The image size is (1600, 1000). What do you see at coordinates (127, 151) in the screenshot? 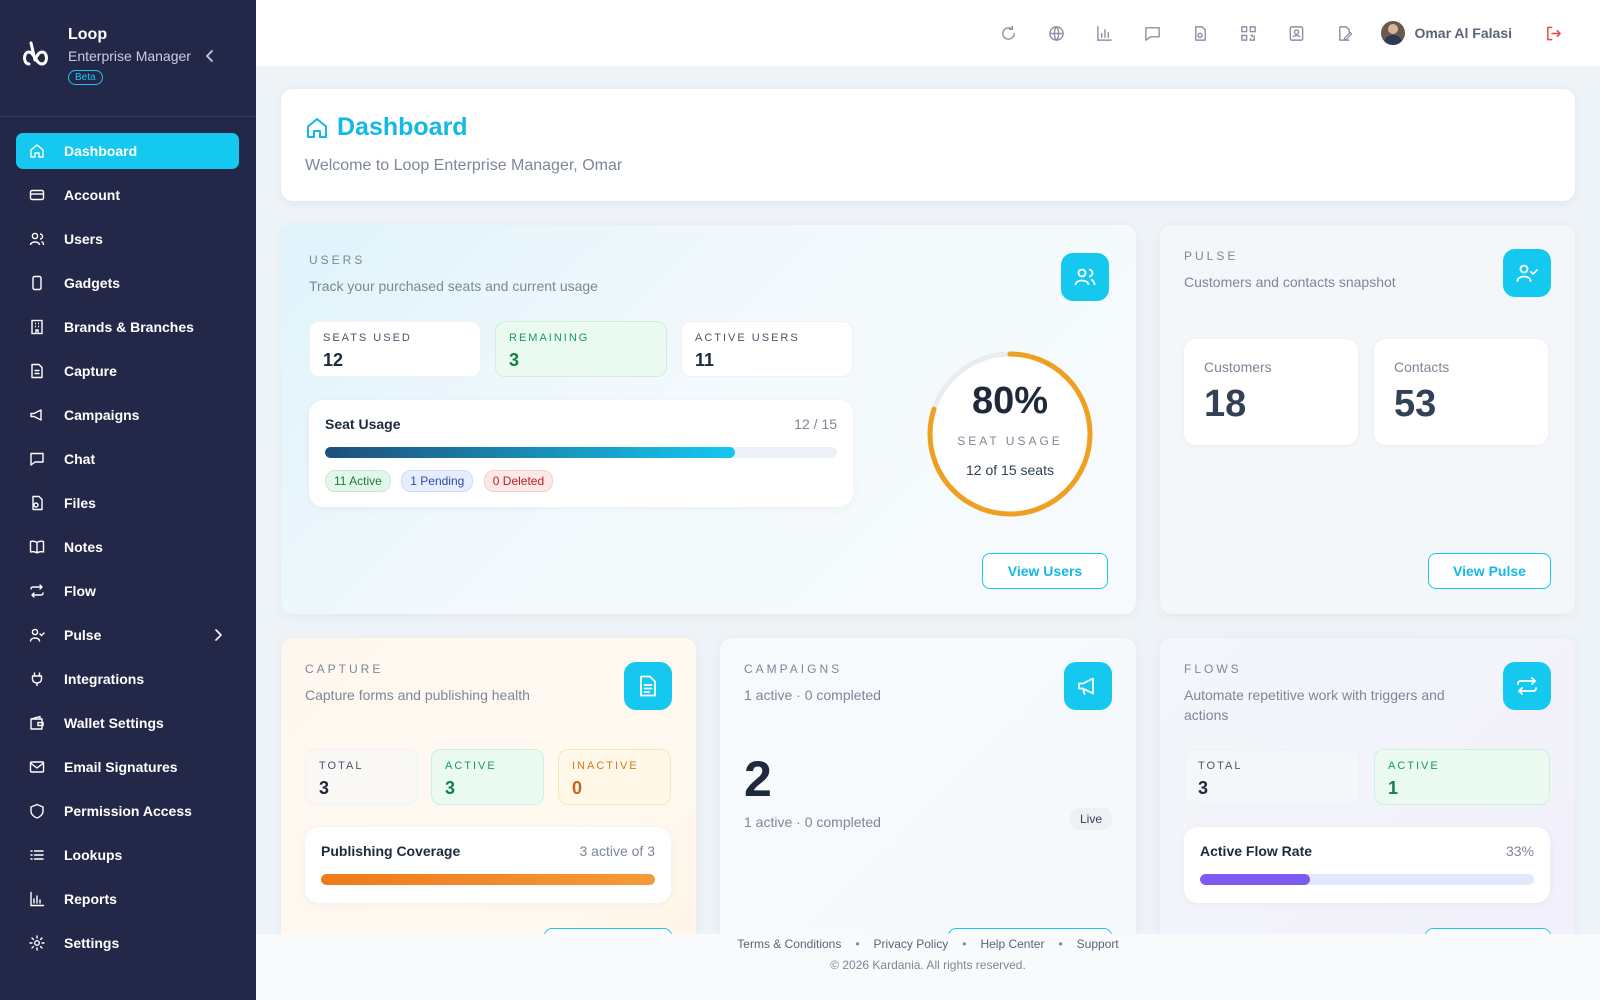
I see `sidebar-item-dashboard: Dashboard` at bounding box center [127, 151].